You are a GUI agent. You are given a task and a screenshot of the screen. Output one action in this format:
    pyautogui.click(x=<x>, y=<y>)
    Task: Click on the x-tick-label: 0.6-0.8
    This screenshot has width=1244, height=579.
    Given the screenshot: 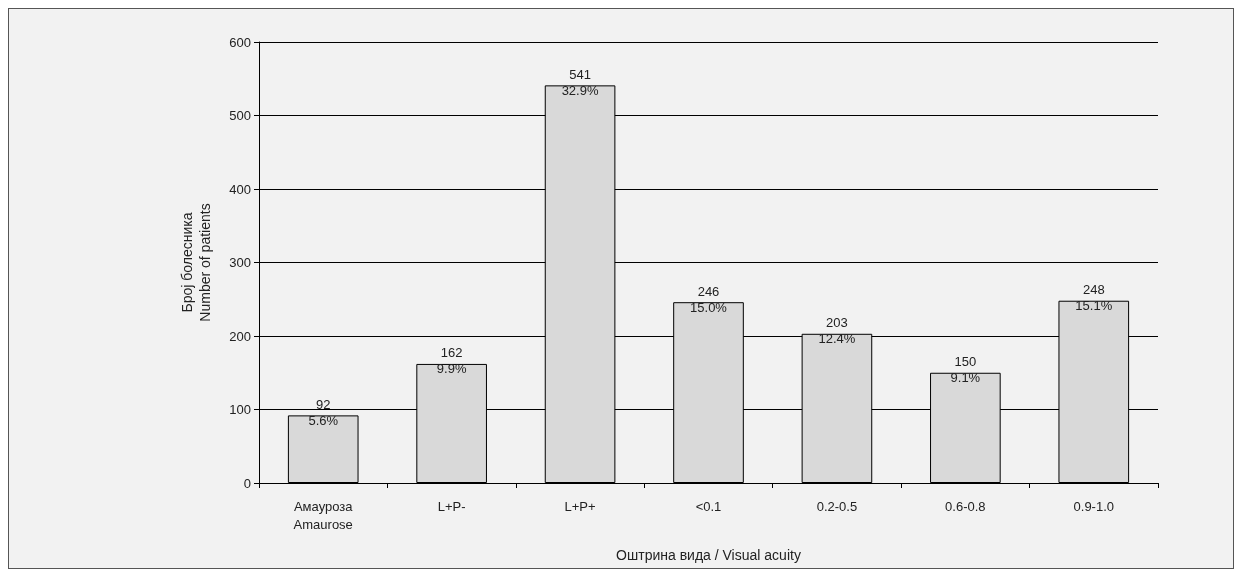 What is the action you would take?
    pyautogui.click(x=965, y=506)
    